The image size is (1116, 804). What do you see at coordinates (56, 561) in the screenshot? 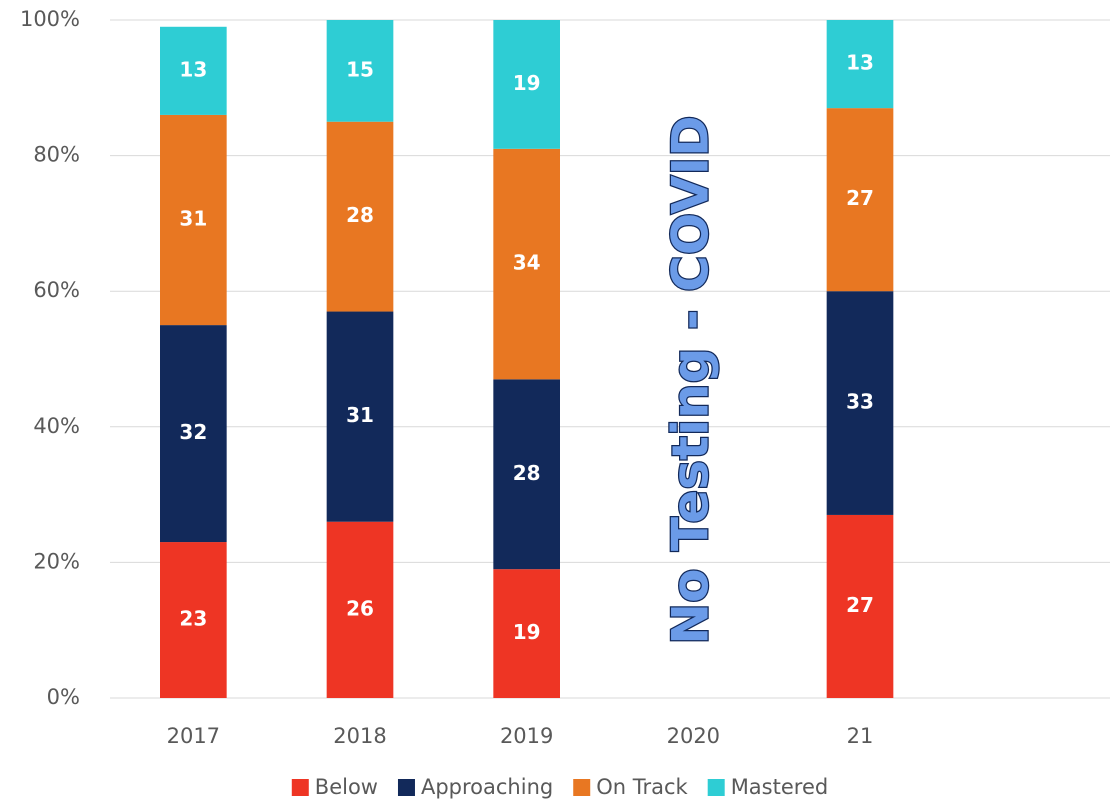
I see `y-tick-label: 20%` at bounding box center [56, 561].